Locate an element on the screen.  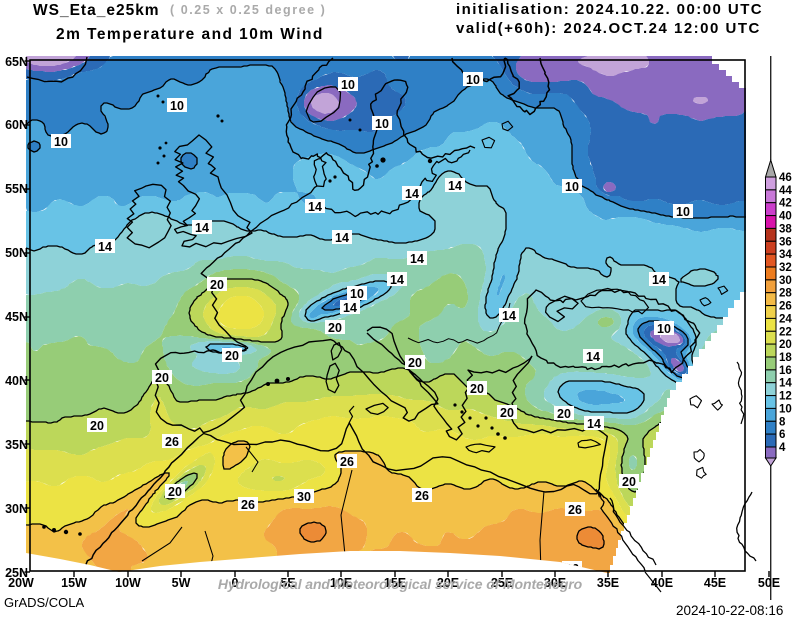
svg-text: 35E is located at coordinates (608, 583).